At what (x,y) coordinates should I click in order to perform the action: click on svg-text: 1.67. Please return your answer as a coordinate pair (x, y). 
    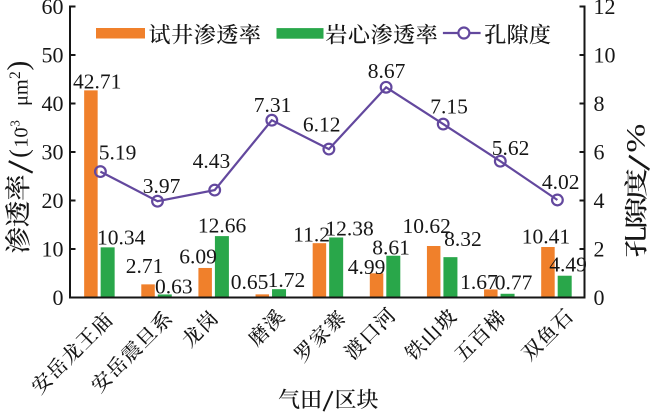
    Looking at the image, I should click on (479, 282).